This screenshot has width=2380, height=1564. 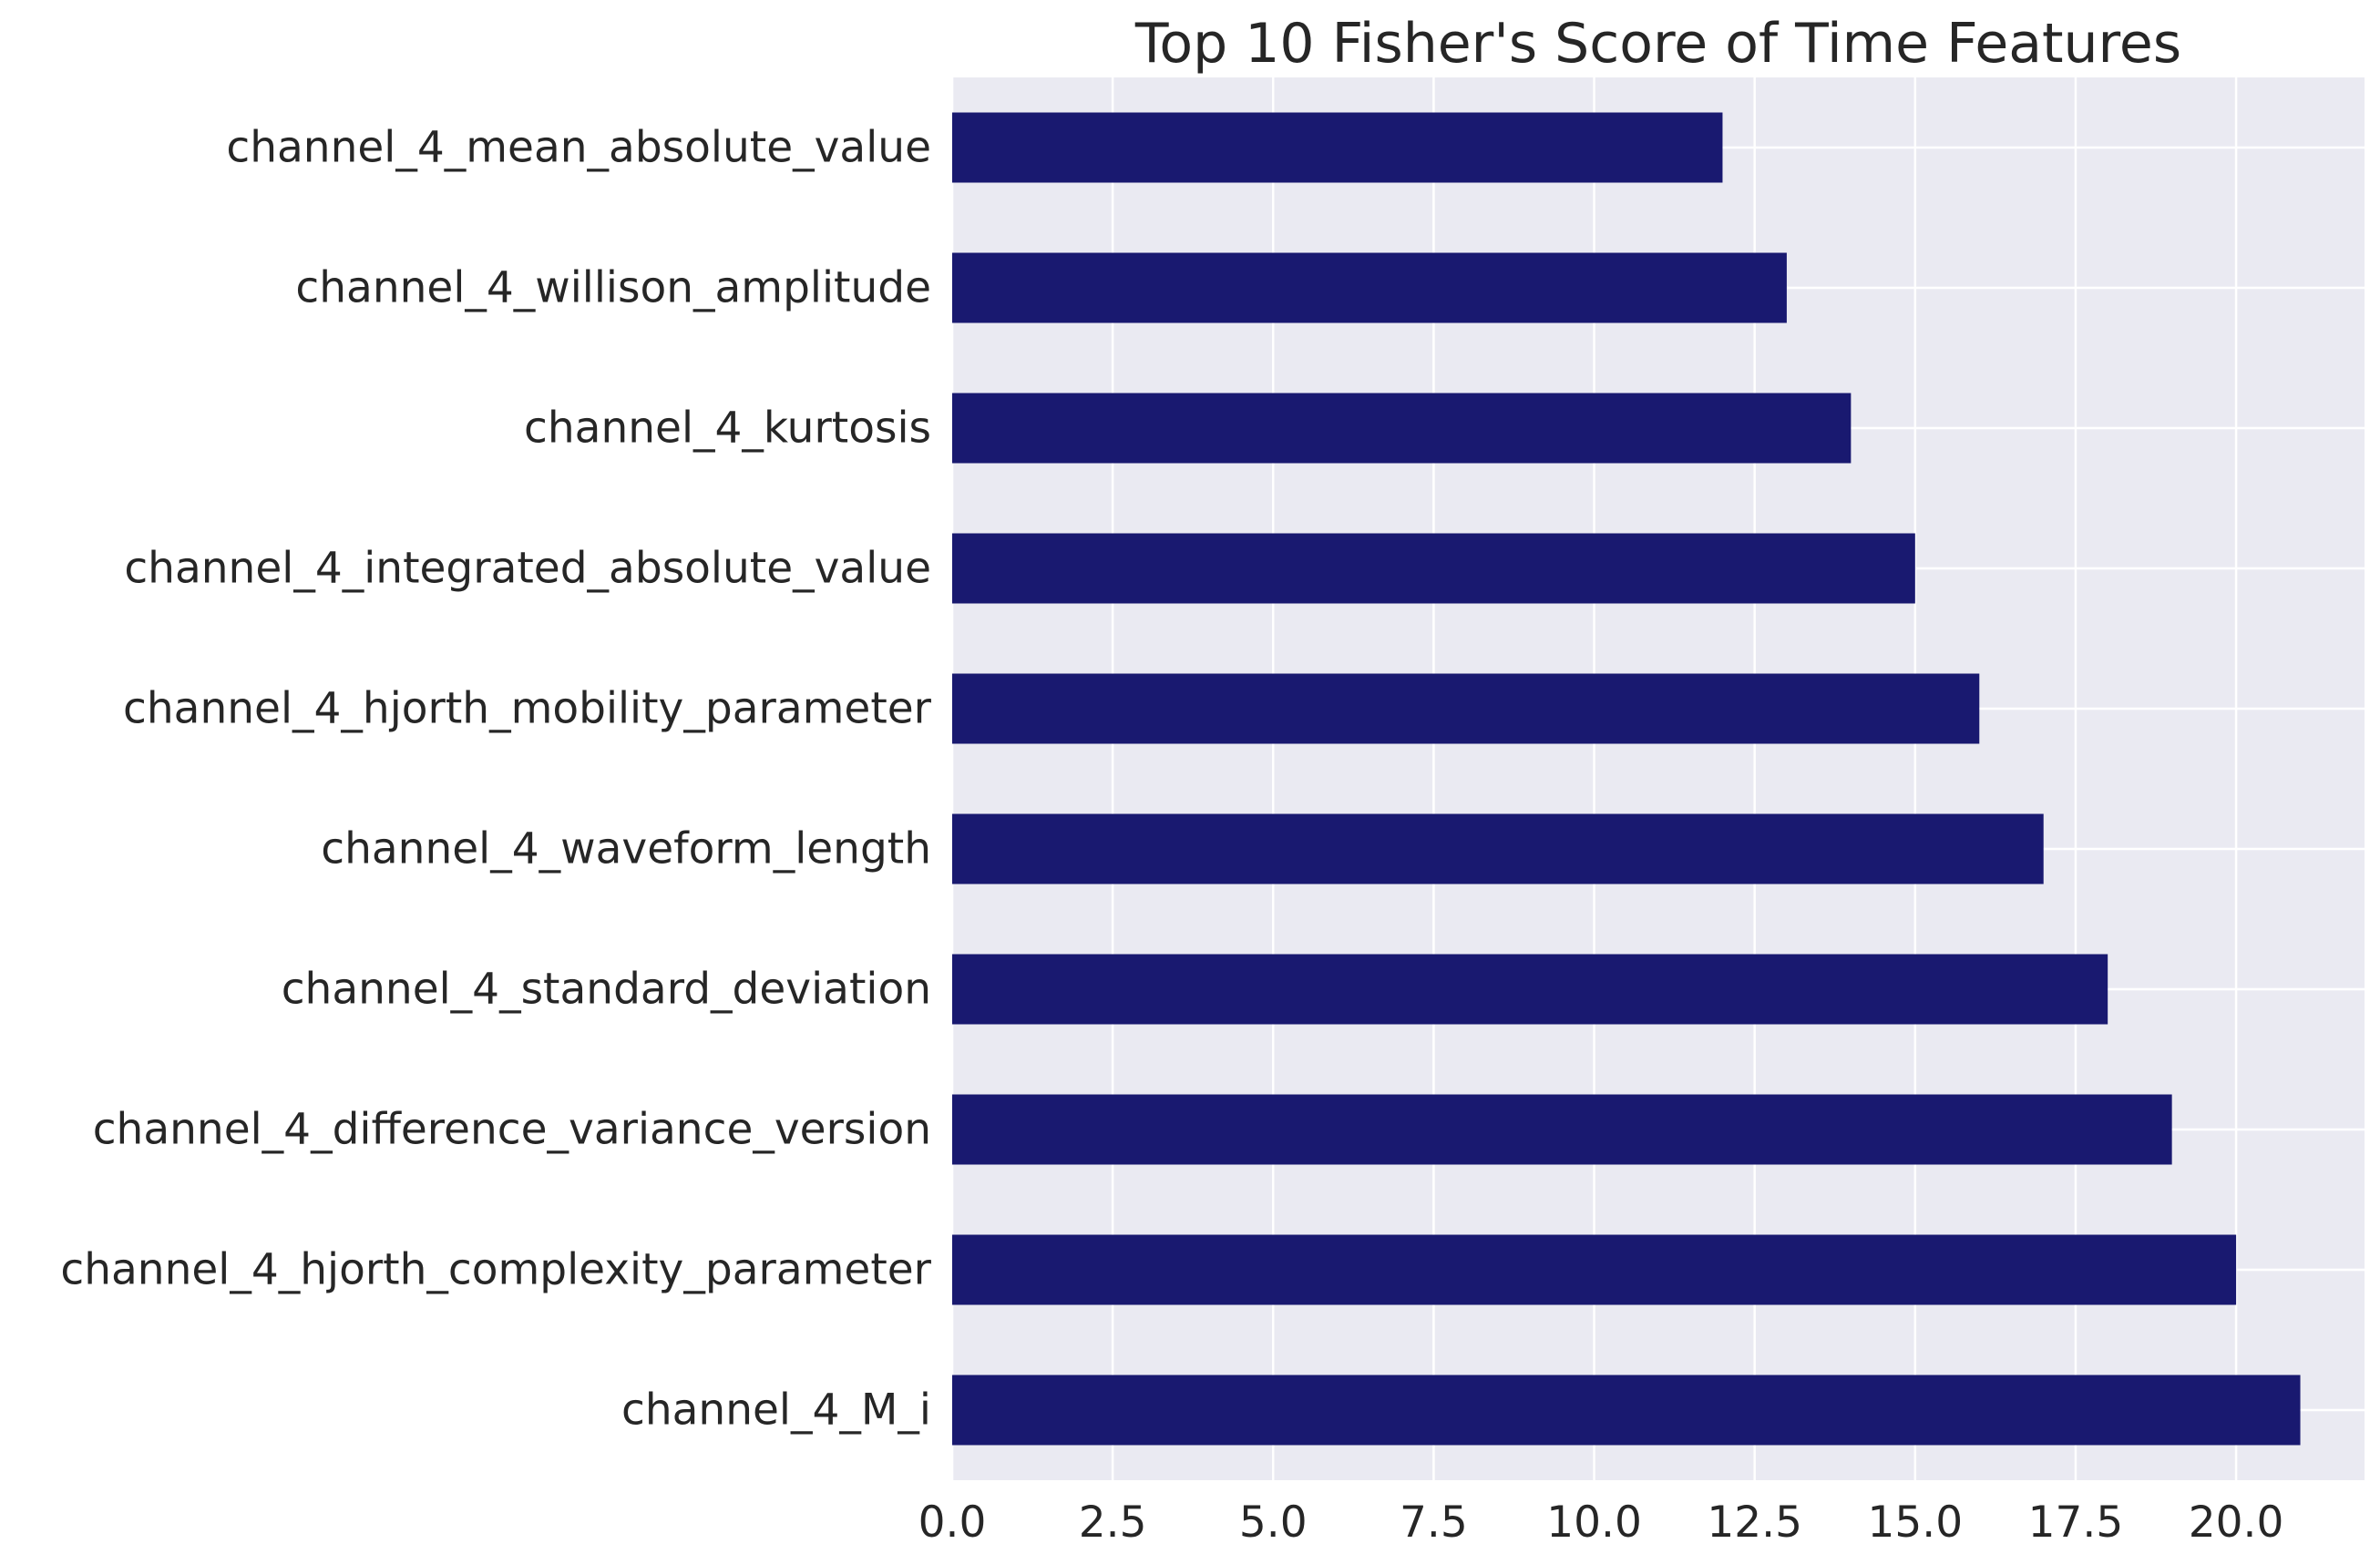 What do you see at coordinates (728, 429) in the screenshot?
I see `category-label: channel_4_kurtosis` at bounding box center [728, 429].